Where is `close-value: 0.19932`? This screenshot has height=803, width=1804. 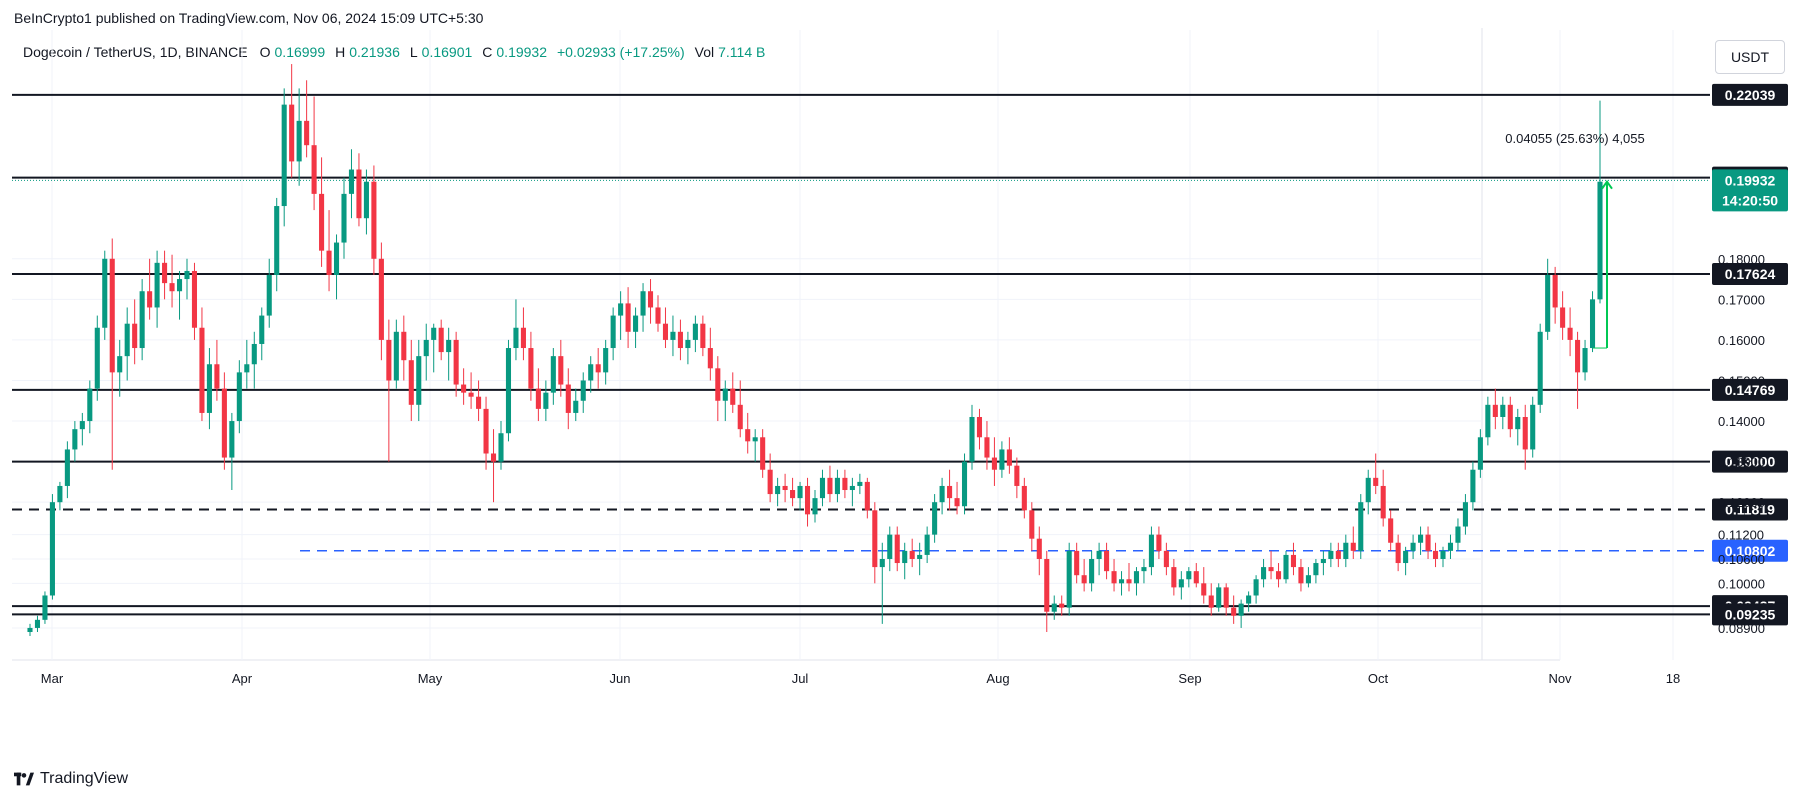 close-value: 0.19932 is located at coordinates (521, 52).